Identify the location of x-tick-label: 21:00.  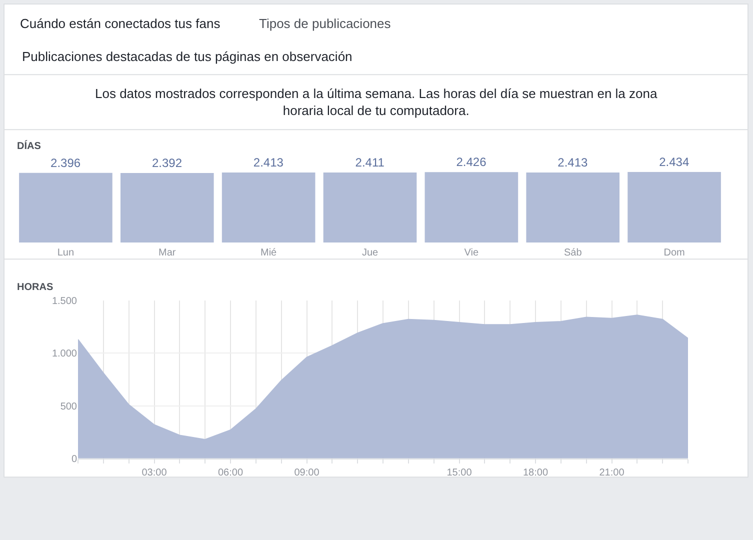
(612, 472).